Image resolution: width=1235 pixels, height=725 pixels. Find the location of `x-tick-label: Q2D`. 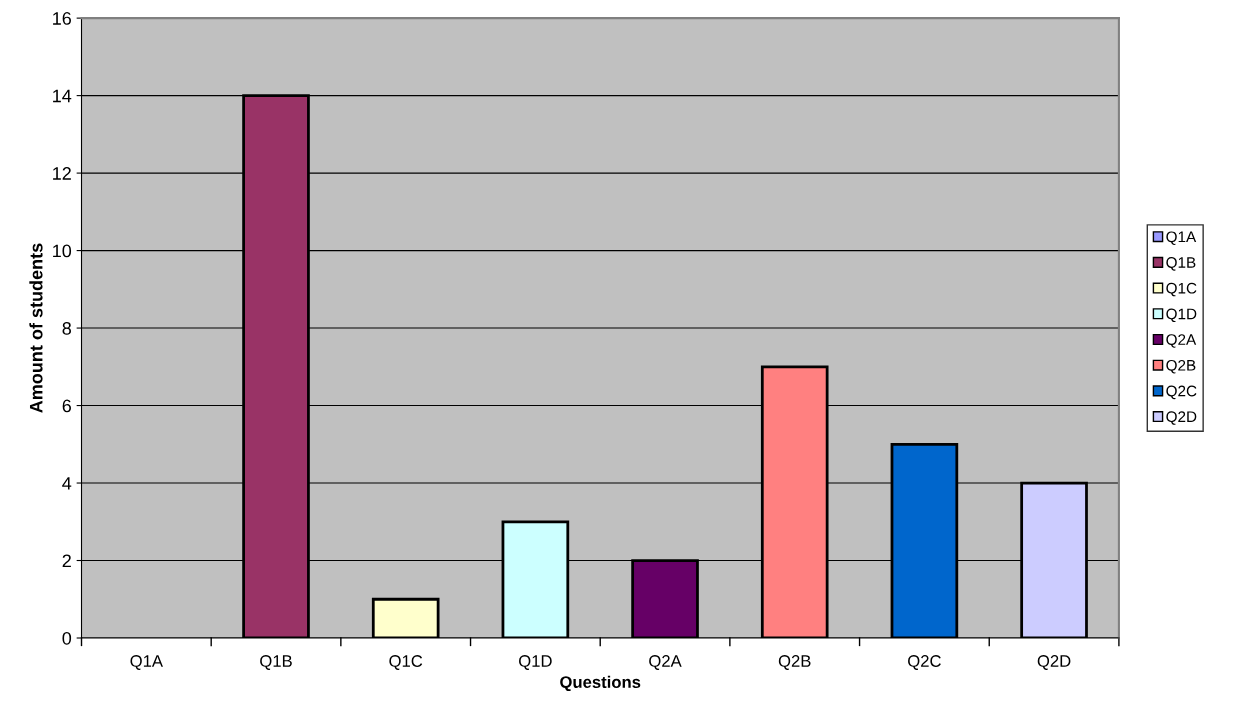

x-tick-label: Q2D is located at coordinates (1054, 662).